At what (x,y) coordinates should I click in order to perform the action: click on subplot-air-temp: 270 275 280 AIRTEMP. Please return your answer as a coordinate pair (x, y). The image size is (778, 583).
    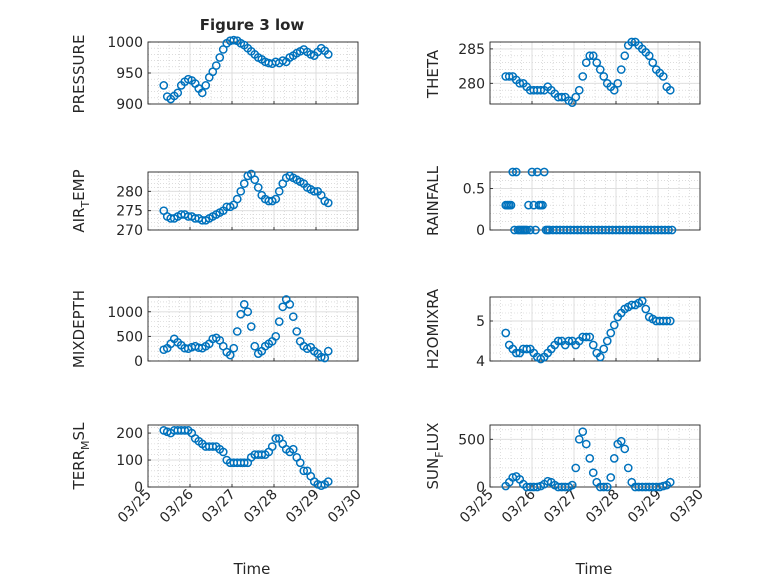
    Looking at the image, I should click on (214, 204).